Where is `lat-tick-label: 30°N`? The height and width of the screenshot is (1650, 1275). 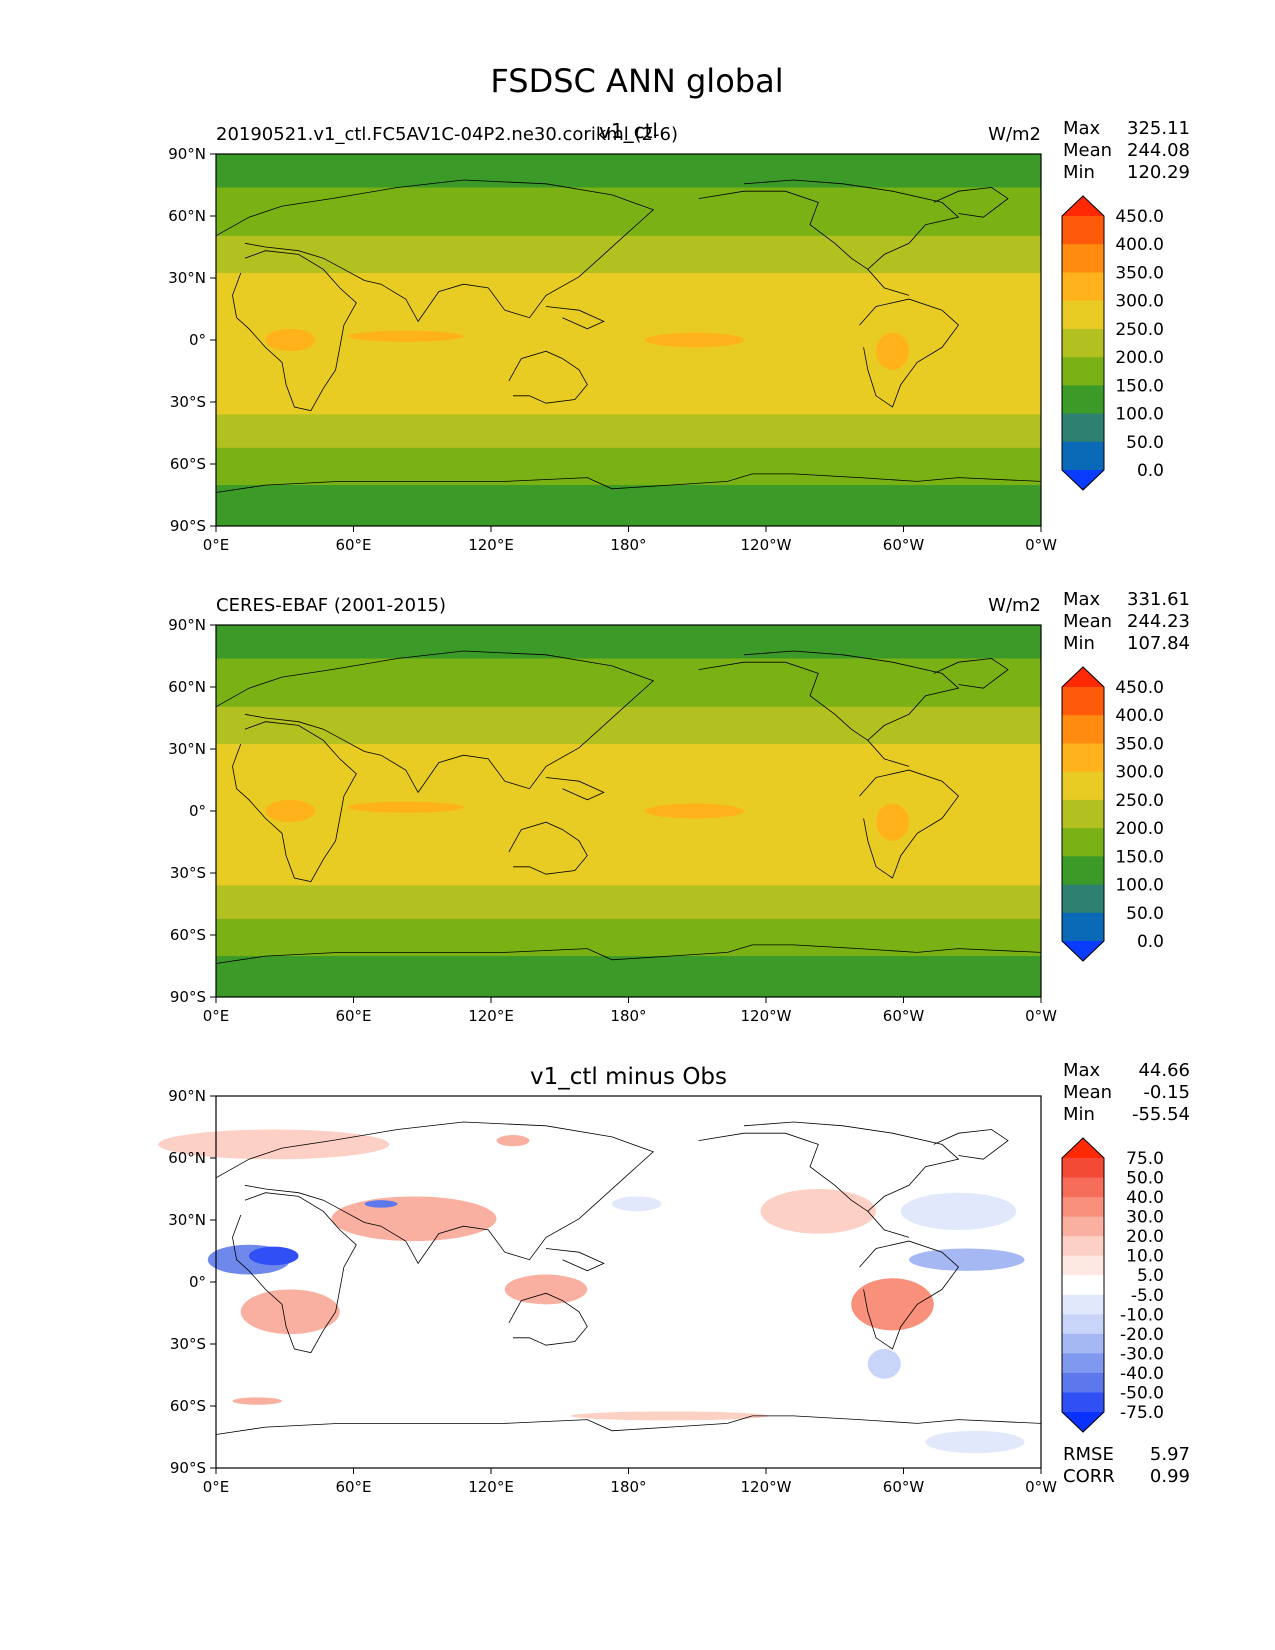 lat-tick-label: 30°N is located at coordinates (187, 749).